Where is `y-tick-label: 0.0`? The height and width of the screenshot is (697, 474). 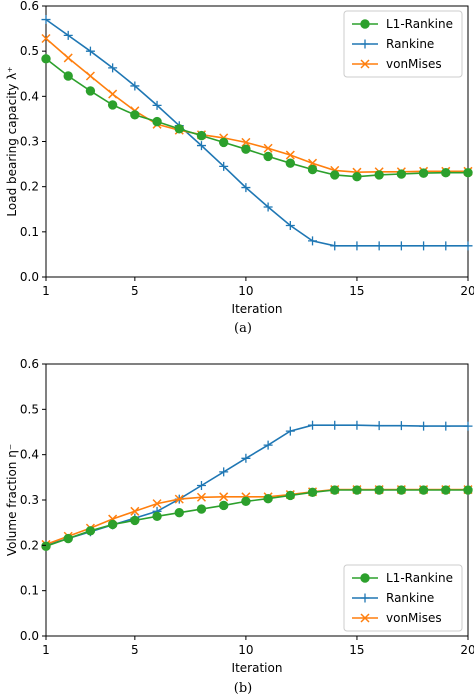
y-tick-label: 0.0 is located at coordinates (29, 636).